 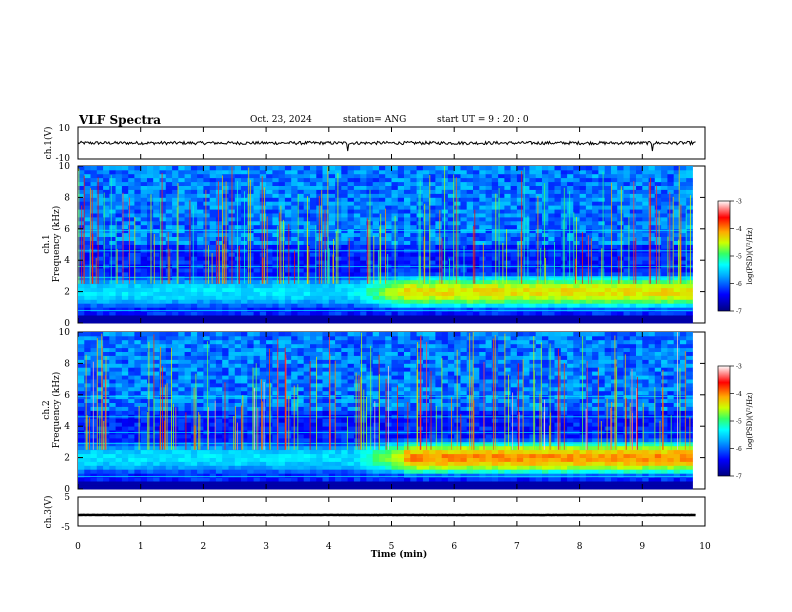 I want to click on ch1-colorbar-label: log(PSD)(V²/Hz), so click(x=750, y=255).